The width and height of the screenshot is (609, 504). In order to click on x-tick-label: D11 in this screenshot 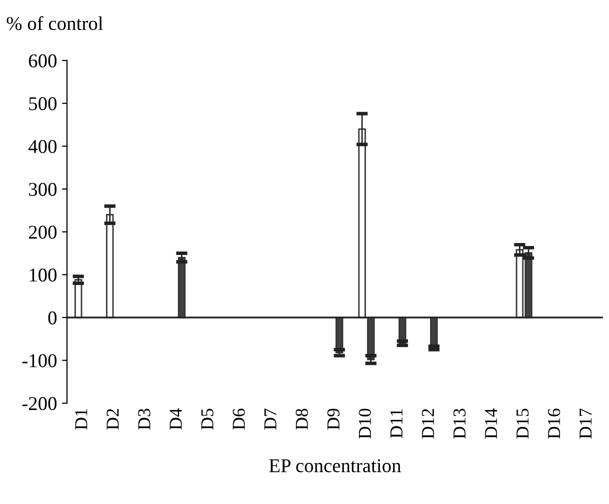, I will do `click(396, 423)`.